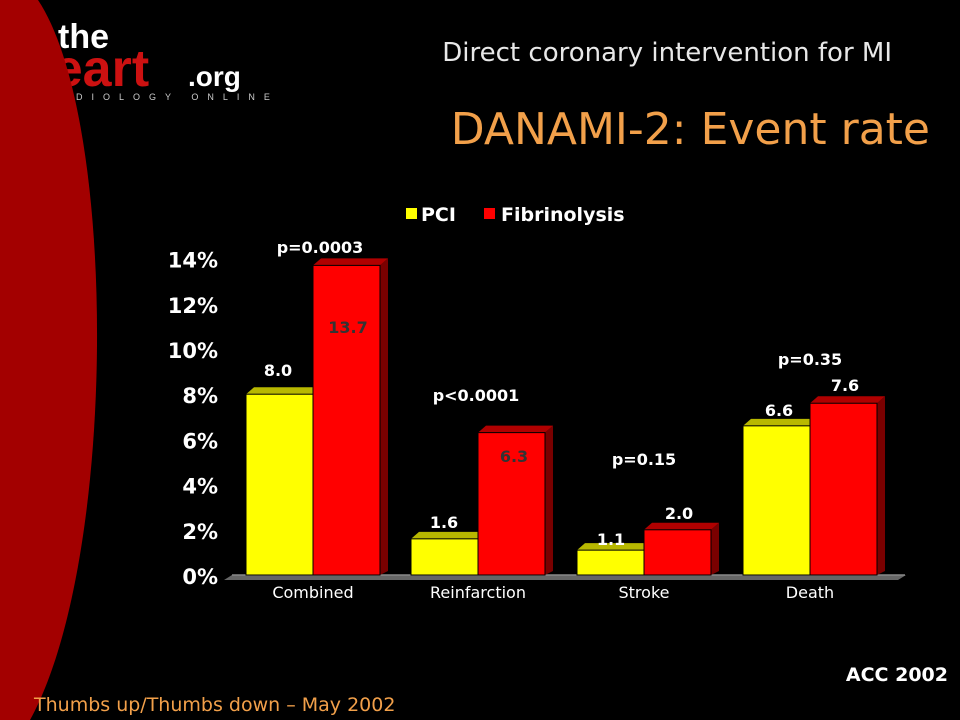 The image size is (960, 720). I want to click on p-value-combined: p=0.0003, so click(320, 247).